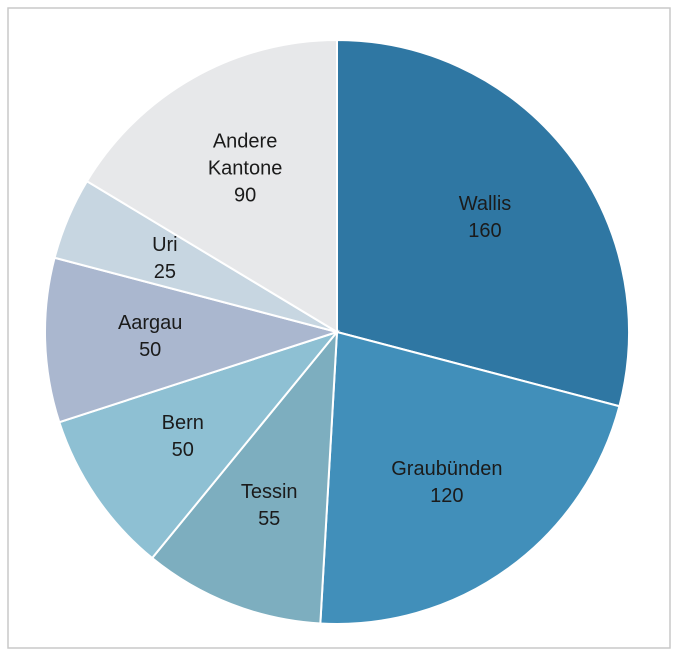 The width and height of the screenshot is (678, 655). I want to click on slice-label: Bern 50, so click(183, 437).